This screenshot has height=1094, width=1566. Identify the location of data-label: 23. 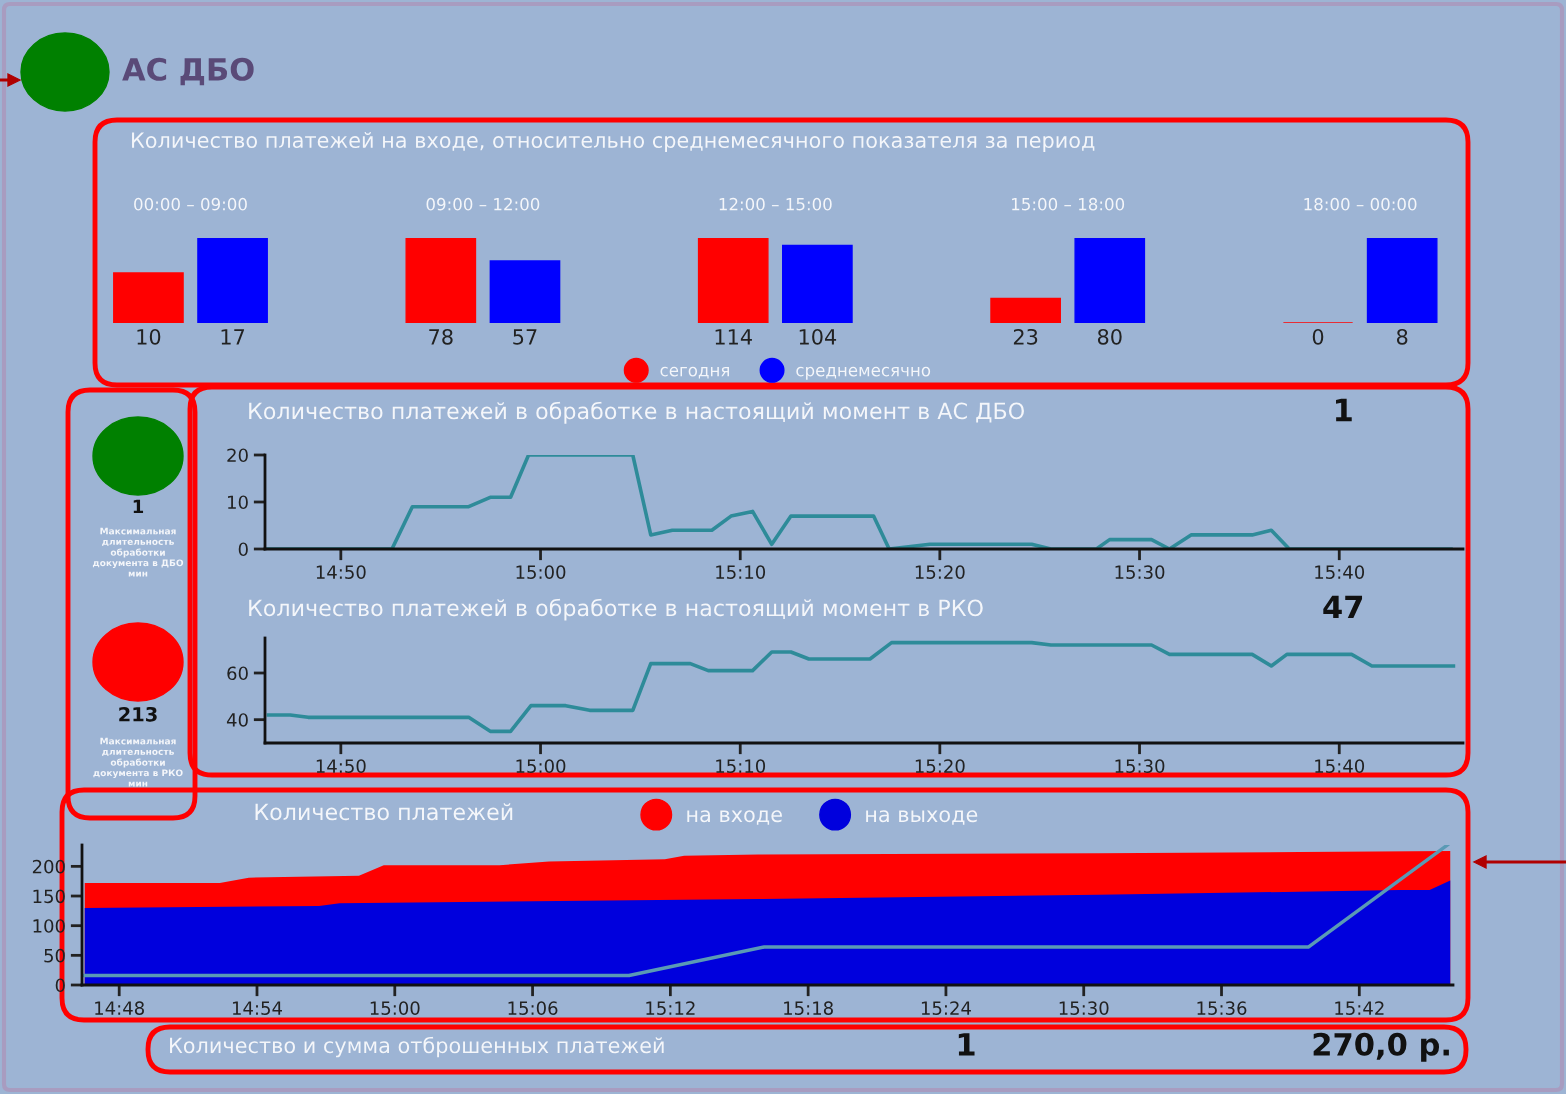
(1025, 336).